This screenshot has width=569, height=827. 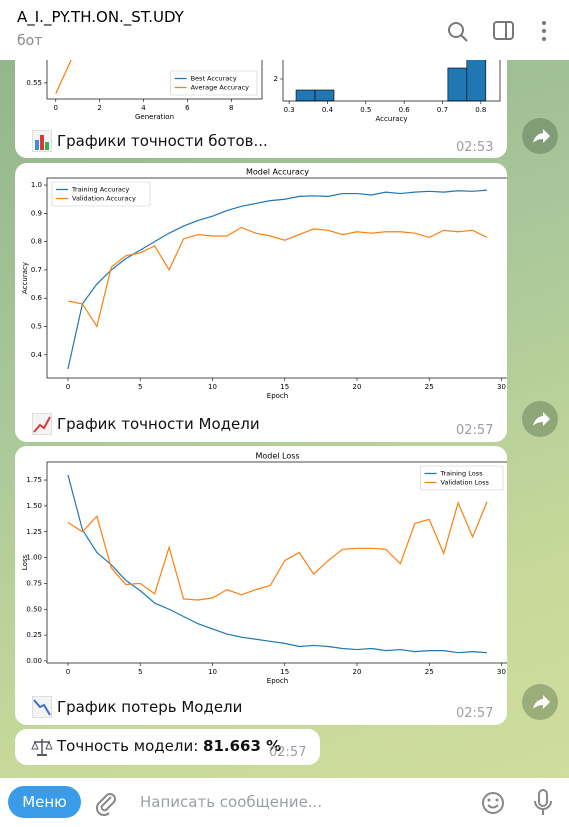 What do you see at coordinates (231, 108) in the screenshot?
I see `x-tick-label: 8` at bounding box center [231, 108].